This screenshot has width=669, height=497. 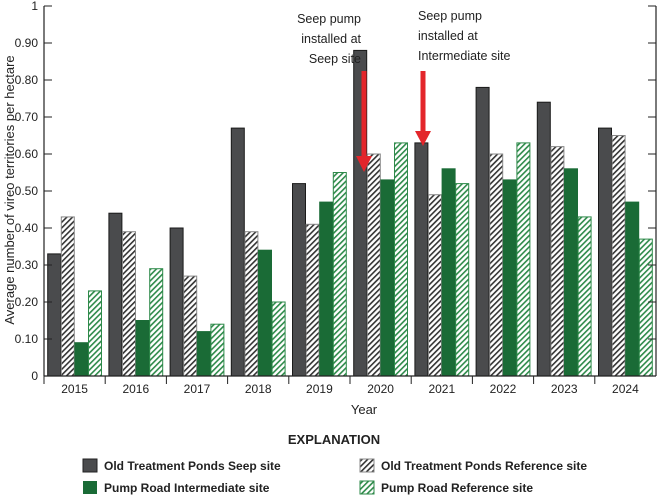 I want to click on y-tick-label: 0.50, so click(x=27, y=191).